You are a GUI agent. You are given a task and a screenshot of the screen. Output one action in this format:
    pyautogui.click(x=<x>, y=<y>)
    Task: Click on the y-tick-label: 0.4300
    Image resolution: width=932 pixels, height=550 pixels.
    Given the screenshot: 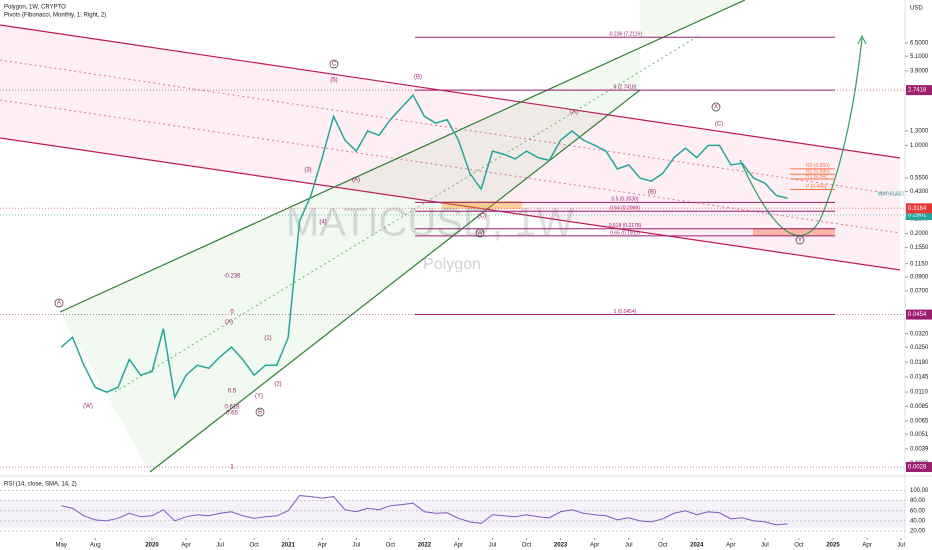 What is the action you would take?
    pyautogui.click(x=919, y=192)
    